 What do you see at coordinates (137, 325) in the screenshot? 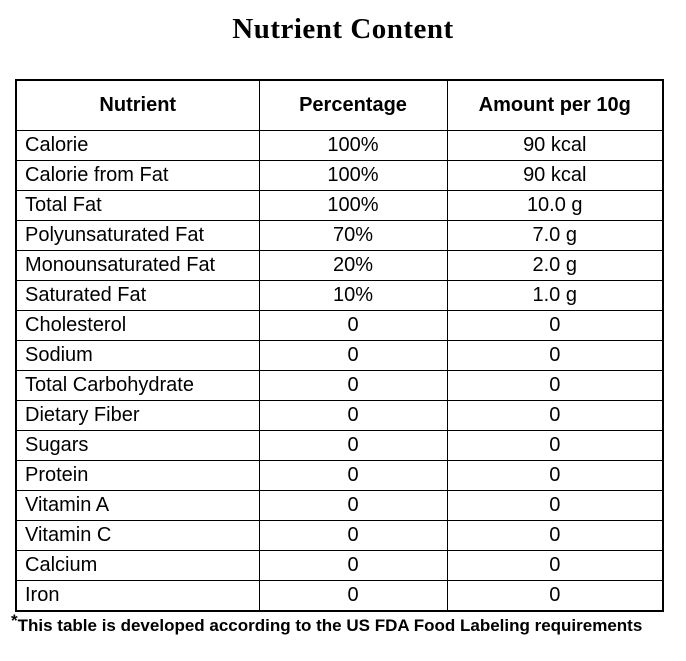
I see `nutrient-cell: Cholesterol` at bounding box center [137, 325].